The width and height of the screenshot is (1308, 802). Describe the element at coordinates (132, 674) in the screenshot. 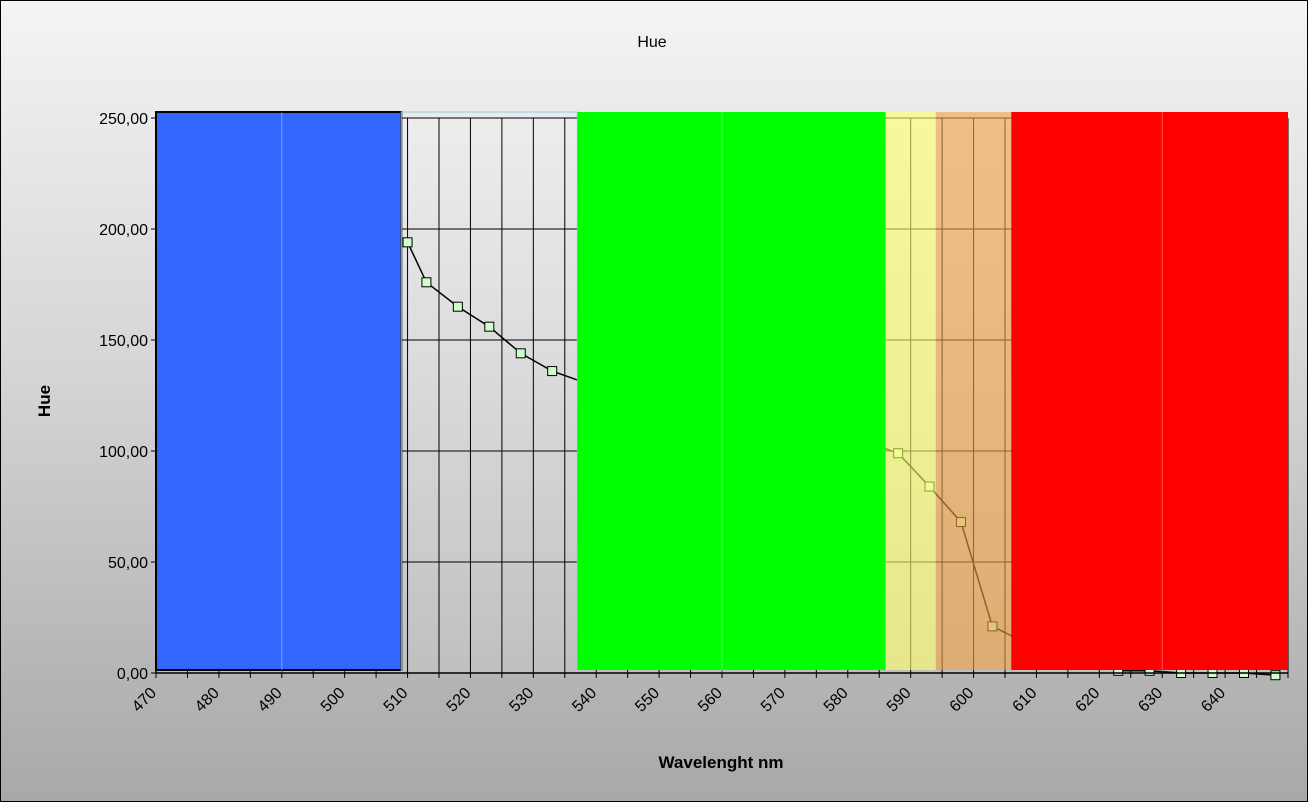

I see `y-tick-label: 0,00` at that location.